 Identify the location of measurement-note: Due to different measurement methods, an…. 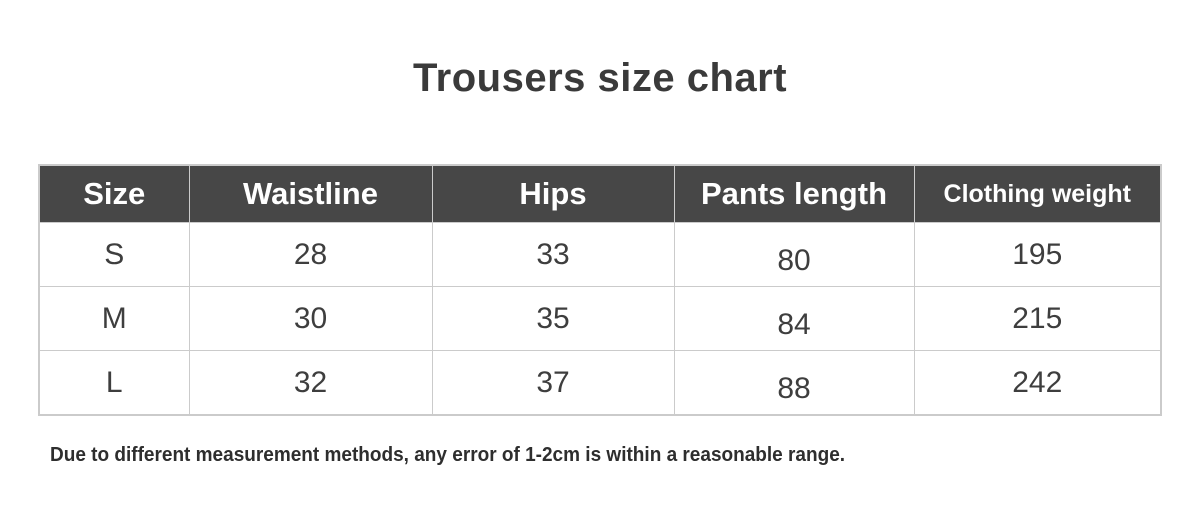
(448, 455).